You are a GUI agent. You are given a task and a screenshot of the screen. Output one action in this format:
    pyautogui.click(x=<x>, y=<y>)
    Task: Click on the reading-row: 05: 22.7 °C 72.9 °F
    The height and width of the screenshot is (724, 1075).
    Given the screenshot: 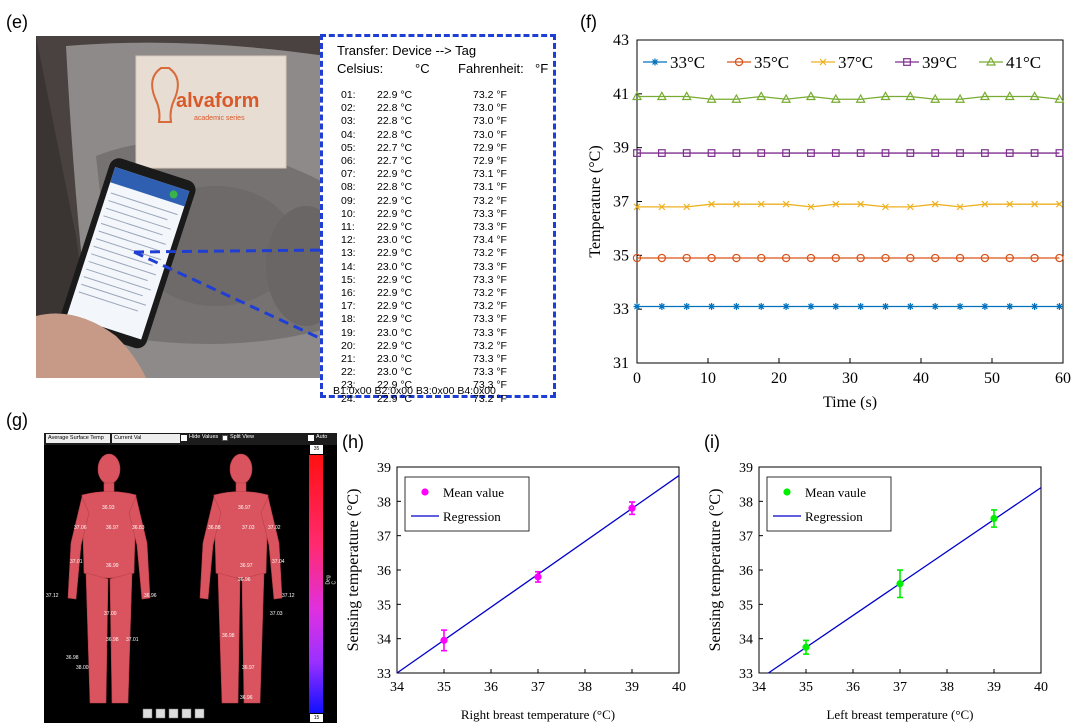 What is the action you would take?
    pyautogui.click(x=424, y=148)
    